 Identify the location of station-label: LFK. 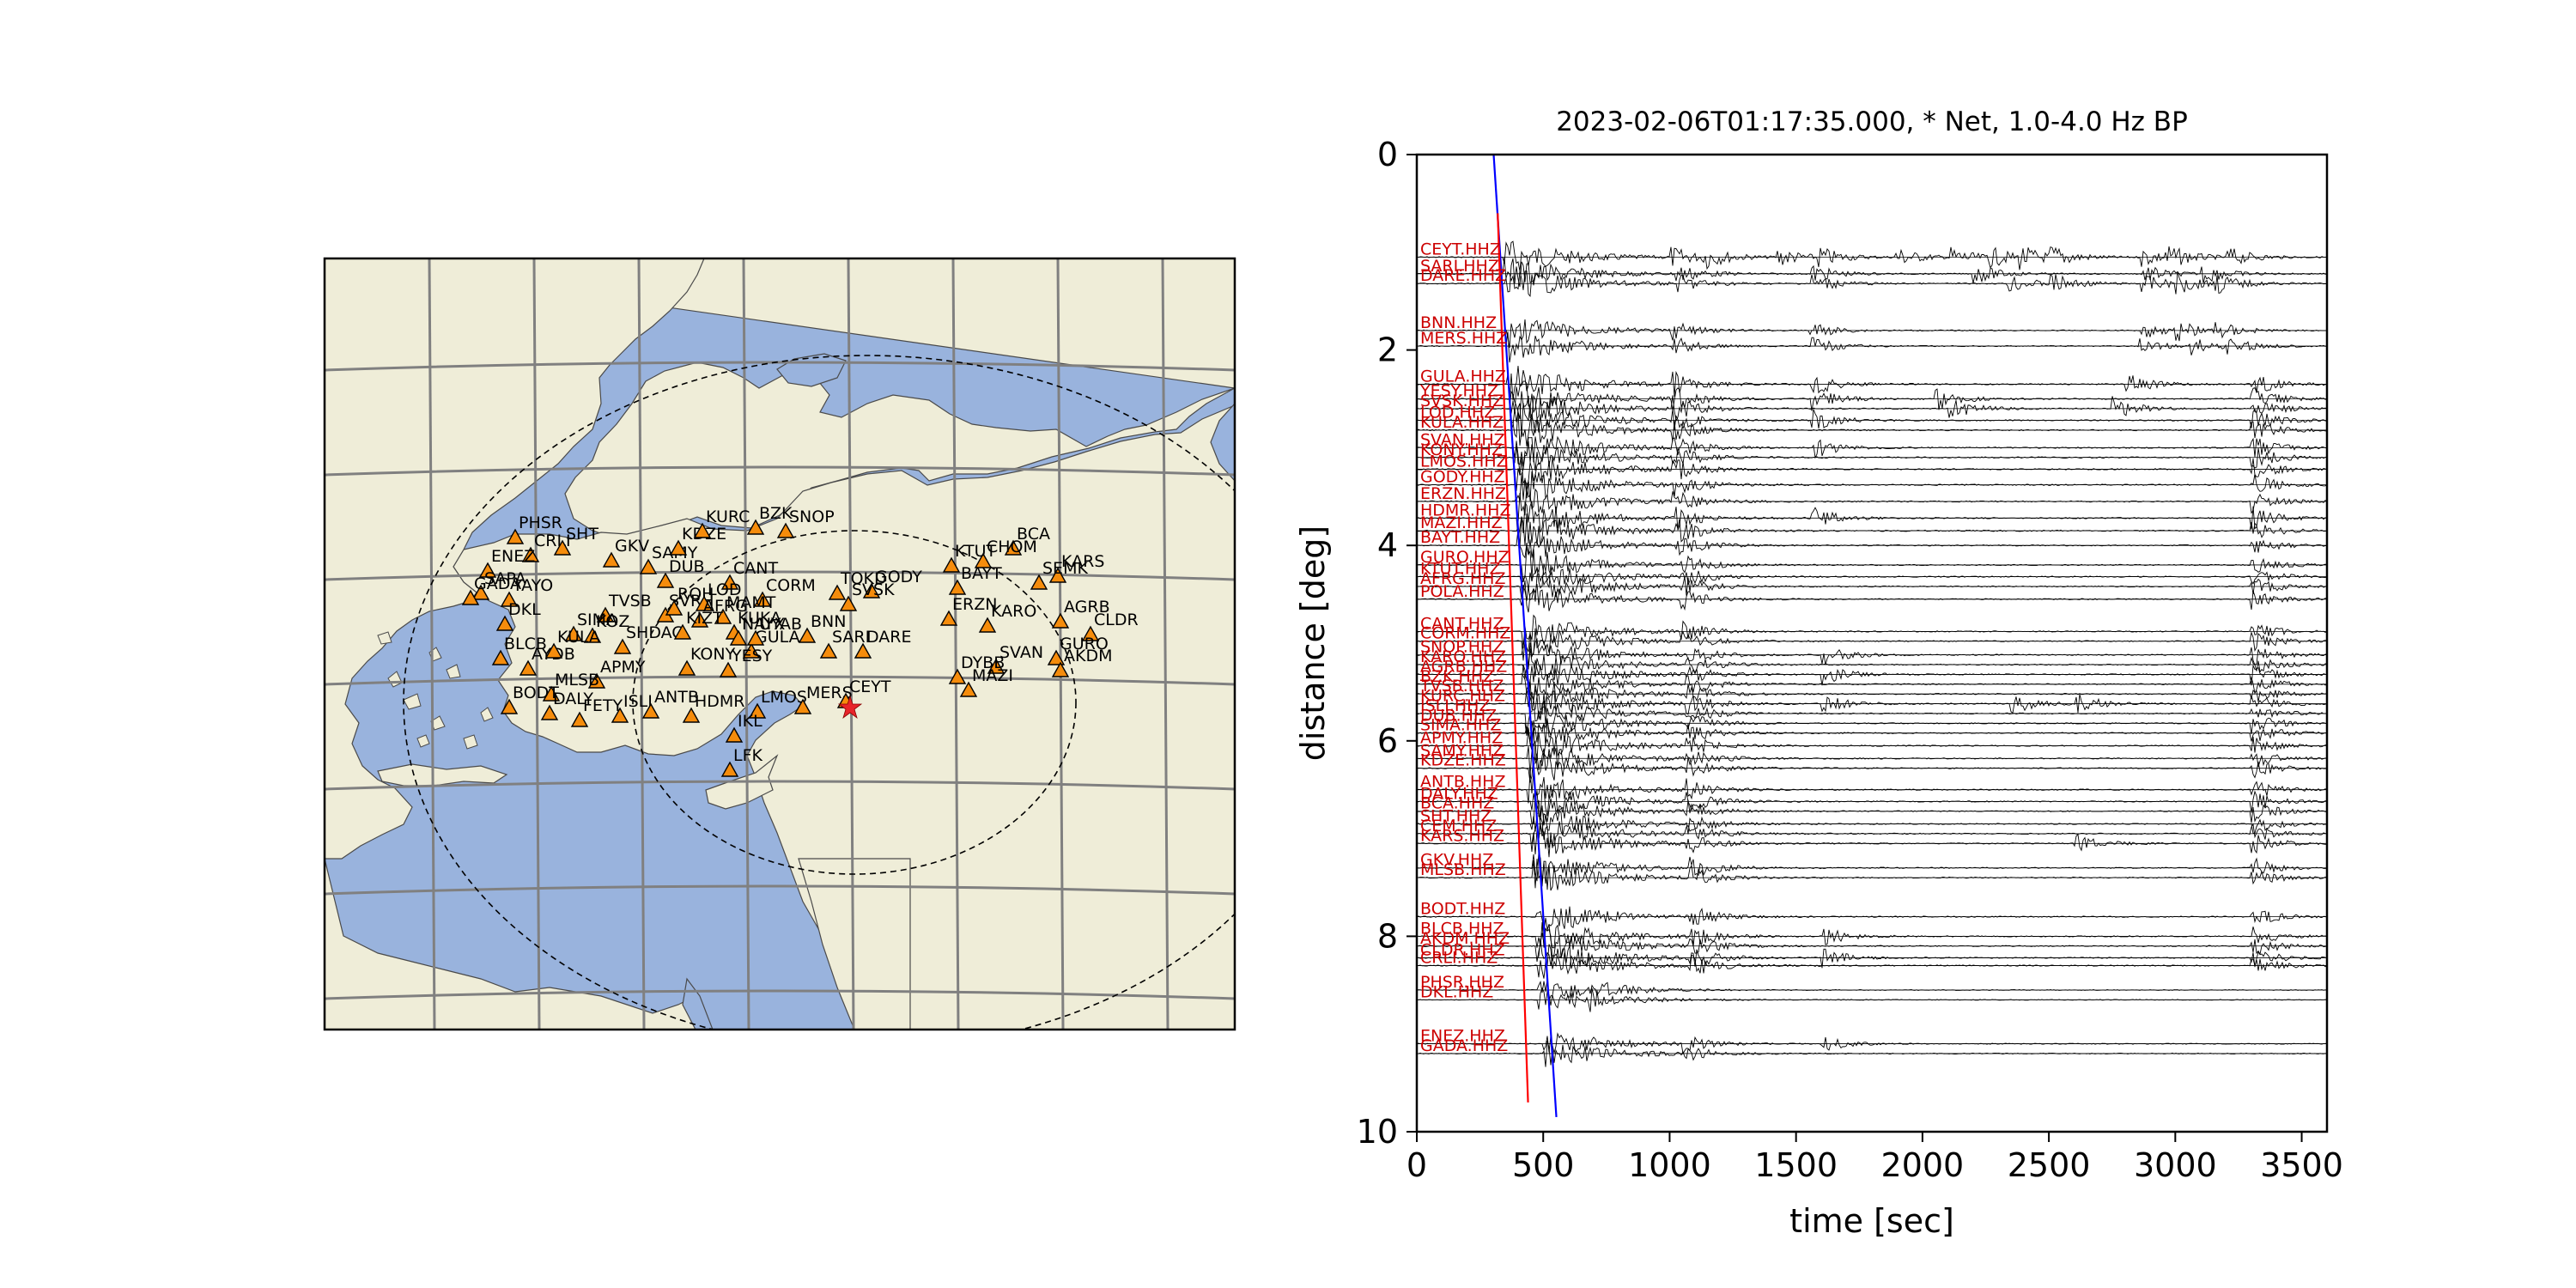
(748, 755).